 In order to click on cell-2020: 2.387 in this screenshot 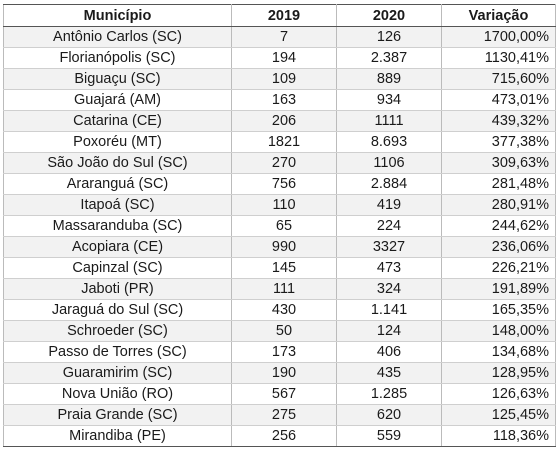, I will do `click(389, 58)`.